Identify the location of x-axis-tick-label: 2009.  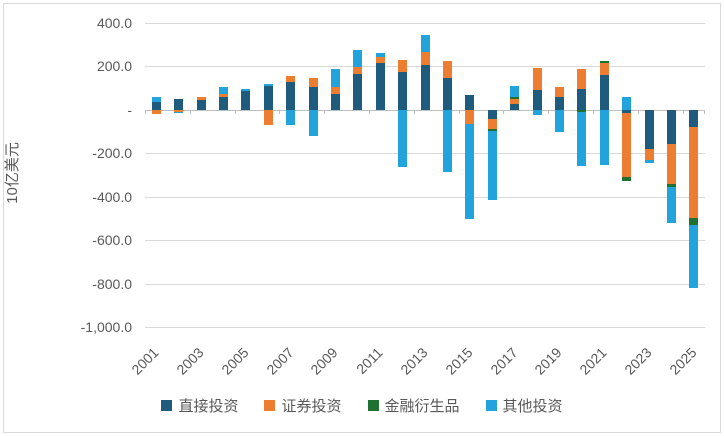
(324, 361).